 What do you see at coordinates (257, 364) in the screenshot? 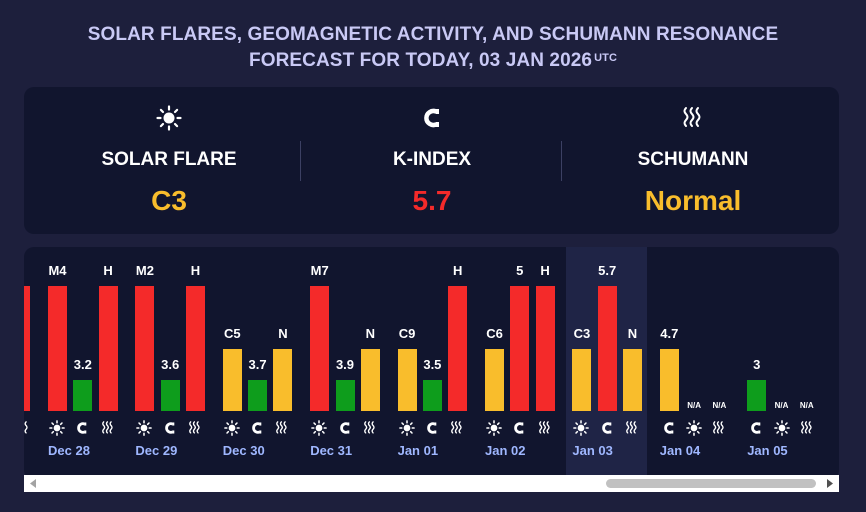
I see `bar-label: 3.7` at bounding box center [257, 364].